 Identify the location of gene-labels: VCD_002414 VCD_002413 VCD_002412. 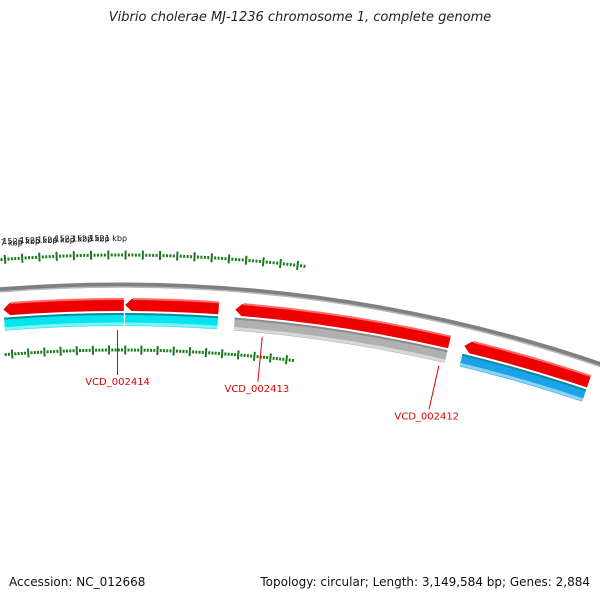
(272, 376).